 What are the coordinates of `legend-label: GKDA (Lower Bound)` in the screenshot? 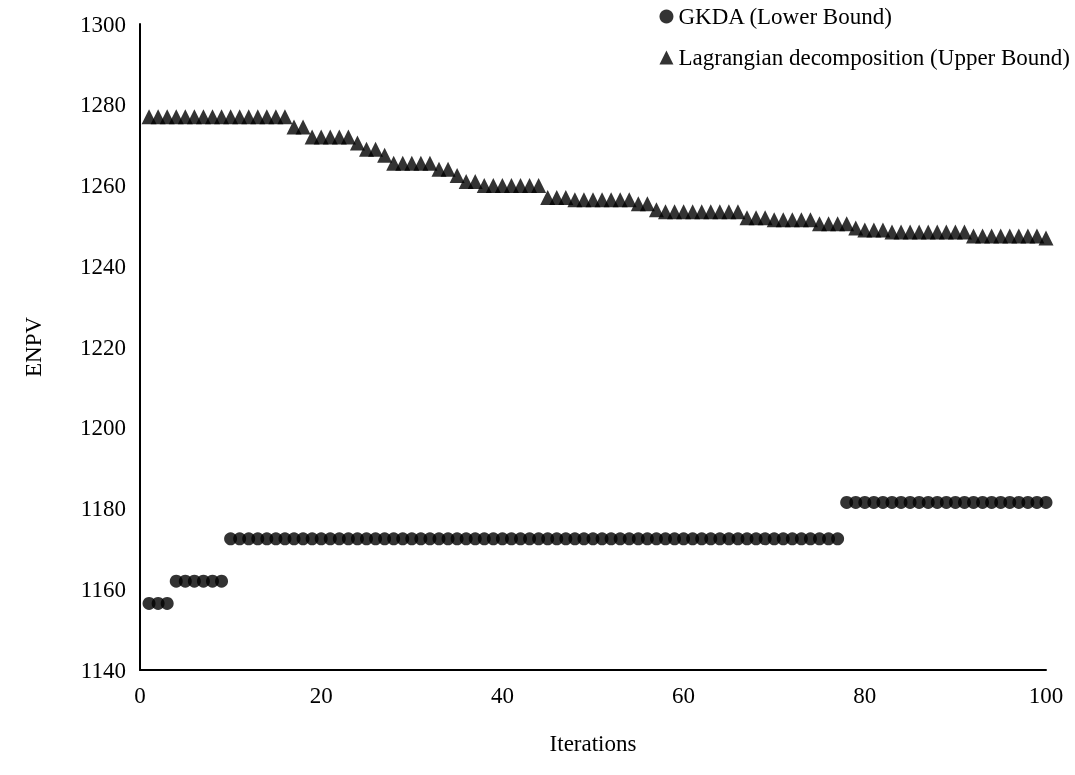 It's located at (785, 16).